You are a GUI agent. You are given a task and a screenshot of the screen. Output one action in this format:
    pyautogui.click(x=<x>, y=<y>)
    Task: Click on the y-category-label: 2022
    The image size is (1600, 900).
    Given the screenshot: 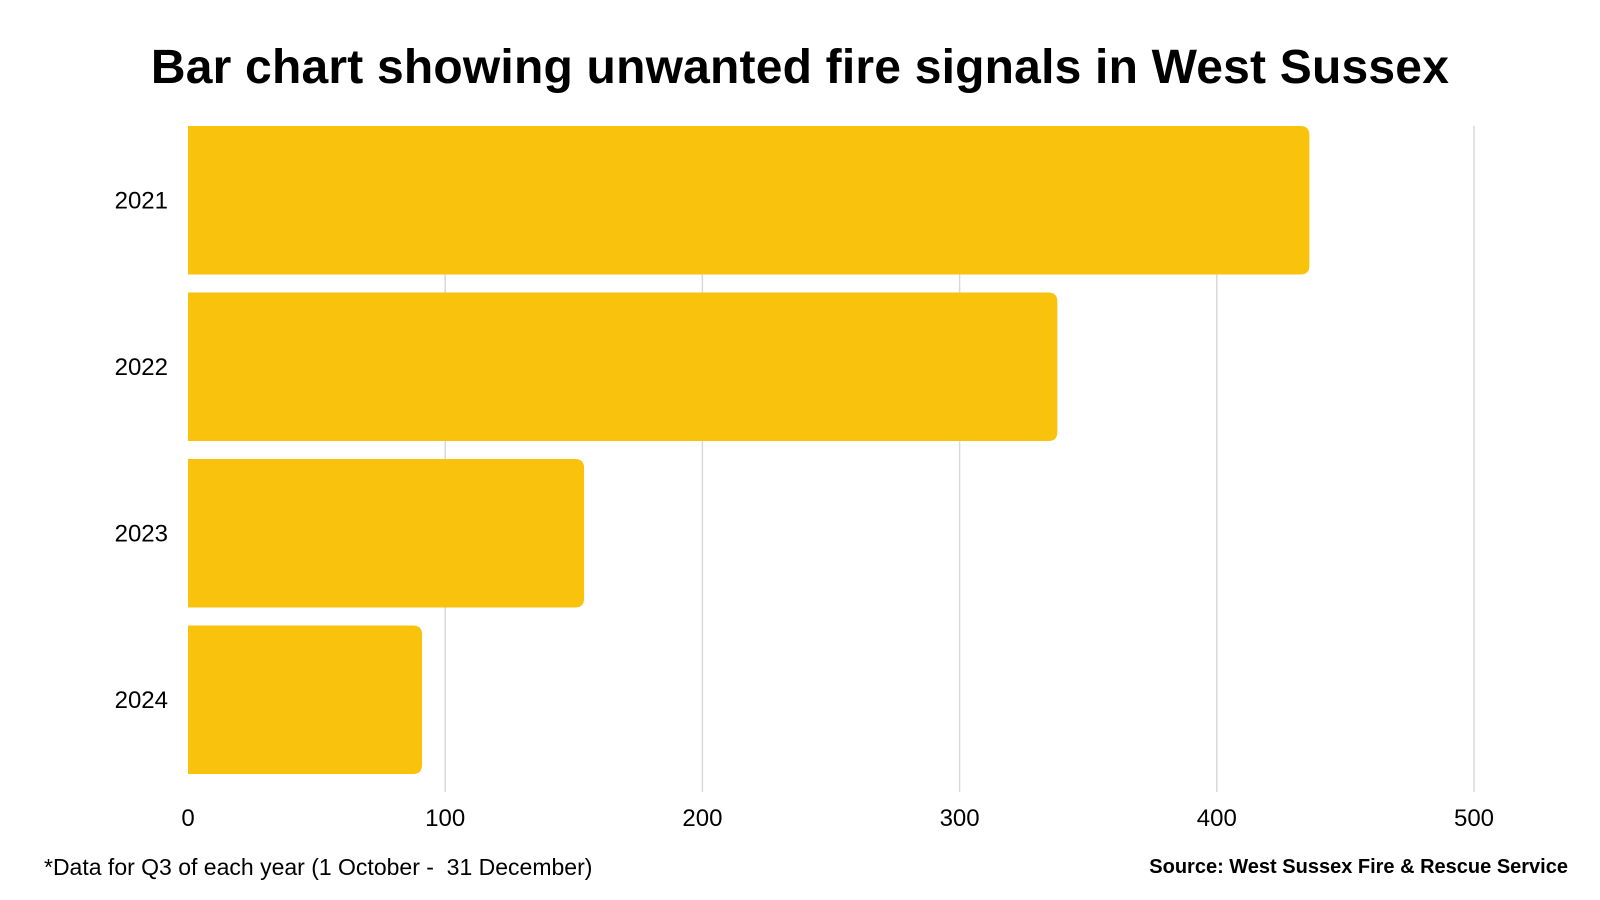 What is the action you would take?
    pyautogui.click(x=141, y=367)
    